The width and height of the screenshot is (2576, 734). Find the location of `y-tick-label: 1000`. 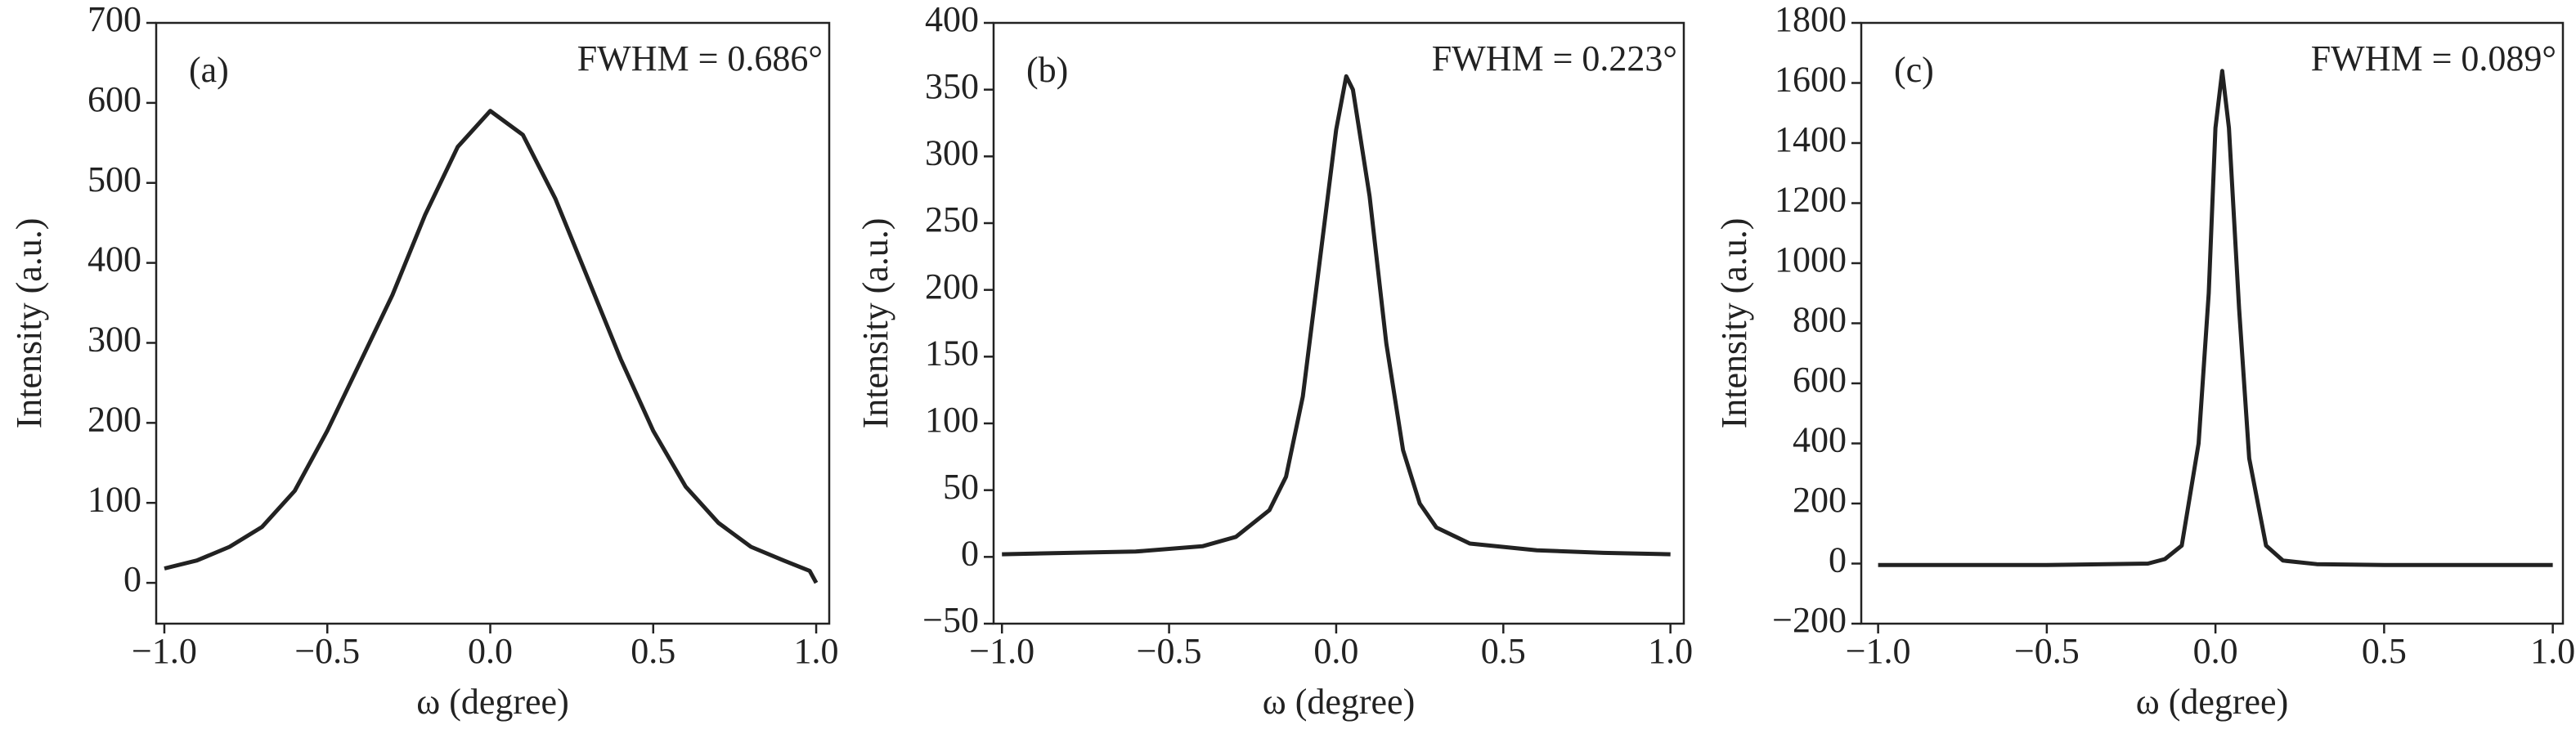

y-tick-label: 1000 is located at coordinates (1811, 259).